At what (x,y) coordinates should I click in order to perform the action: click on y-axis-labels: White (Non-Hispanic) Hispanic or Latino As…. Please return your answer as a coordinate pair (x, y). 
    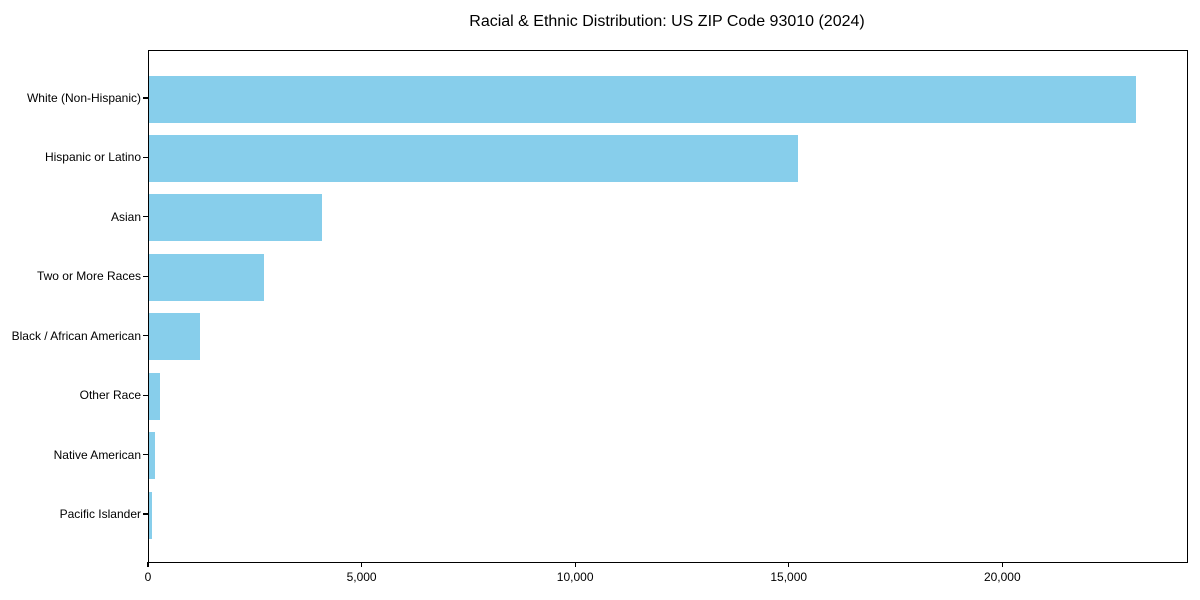
    Looking at the image, I should click on (70, 305).